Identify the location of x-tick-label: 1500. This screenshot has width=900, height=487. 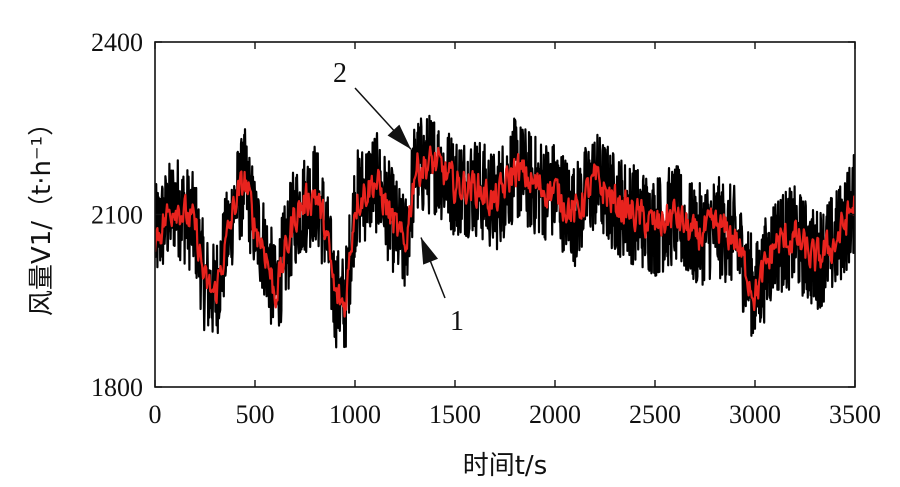
(455, 414).